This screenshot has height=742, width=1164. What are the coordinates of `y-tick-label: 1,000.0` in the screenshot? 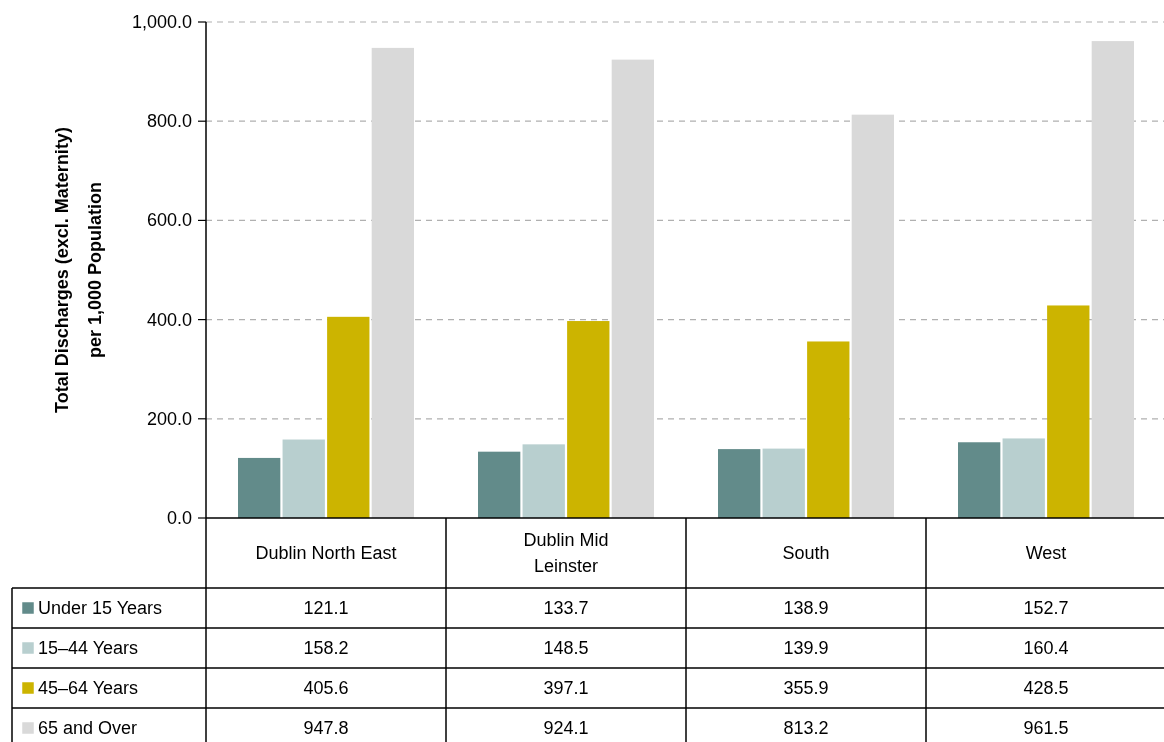 It's located at (161, 22).